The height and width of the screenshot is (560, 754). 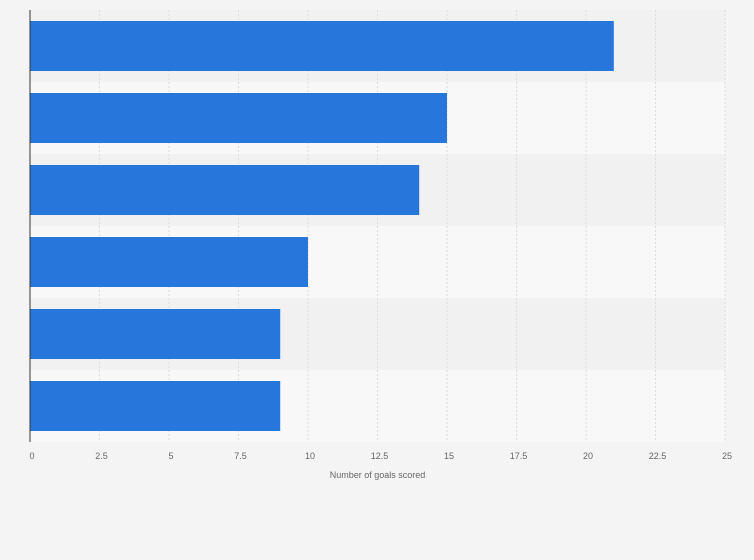 What do you see at coordinates (727, 456) in the screenshot?
I see `x-tick-label: 25` at bounding box center [727, 456].